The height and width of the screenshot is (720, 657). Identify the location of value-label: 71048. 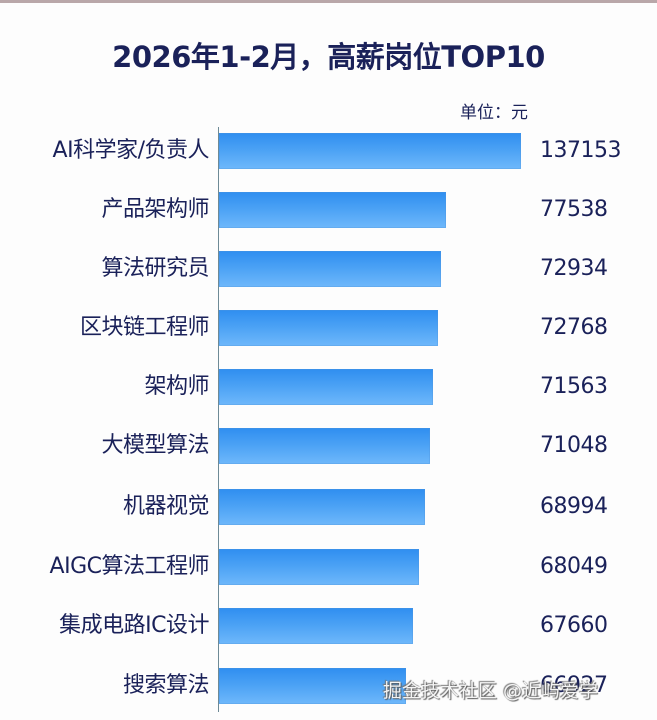
(574, 445).